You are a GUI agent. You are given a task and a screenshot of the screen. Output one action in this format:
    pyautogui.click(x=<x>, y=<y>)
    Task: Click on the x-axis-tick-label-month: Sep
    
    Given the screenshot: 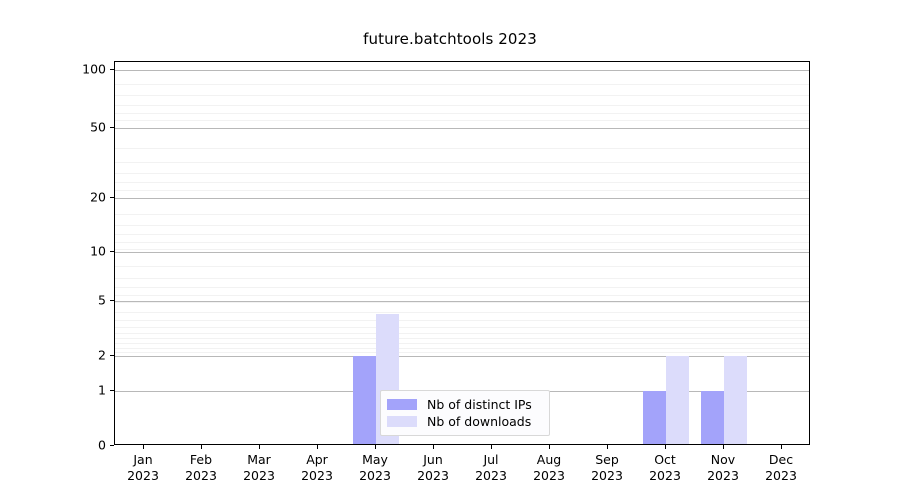 What is the action you would take?
    pyautogui.click(x=607, y=459)
    